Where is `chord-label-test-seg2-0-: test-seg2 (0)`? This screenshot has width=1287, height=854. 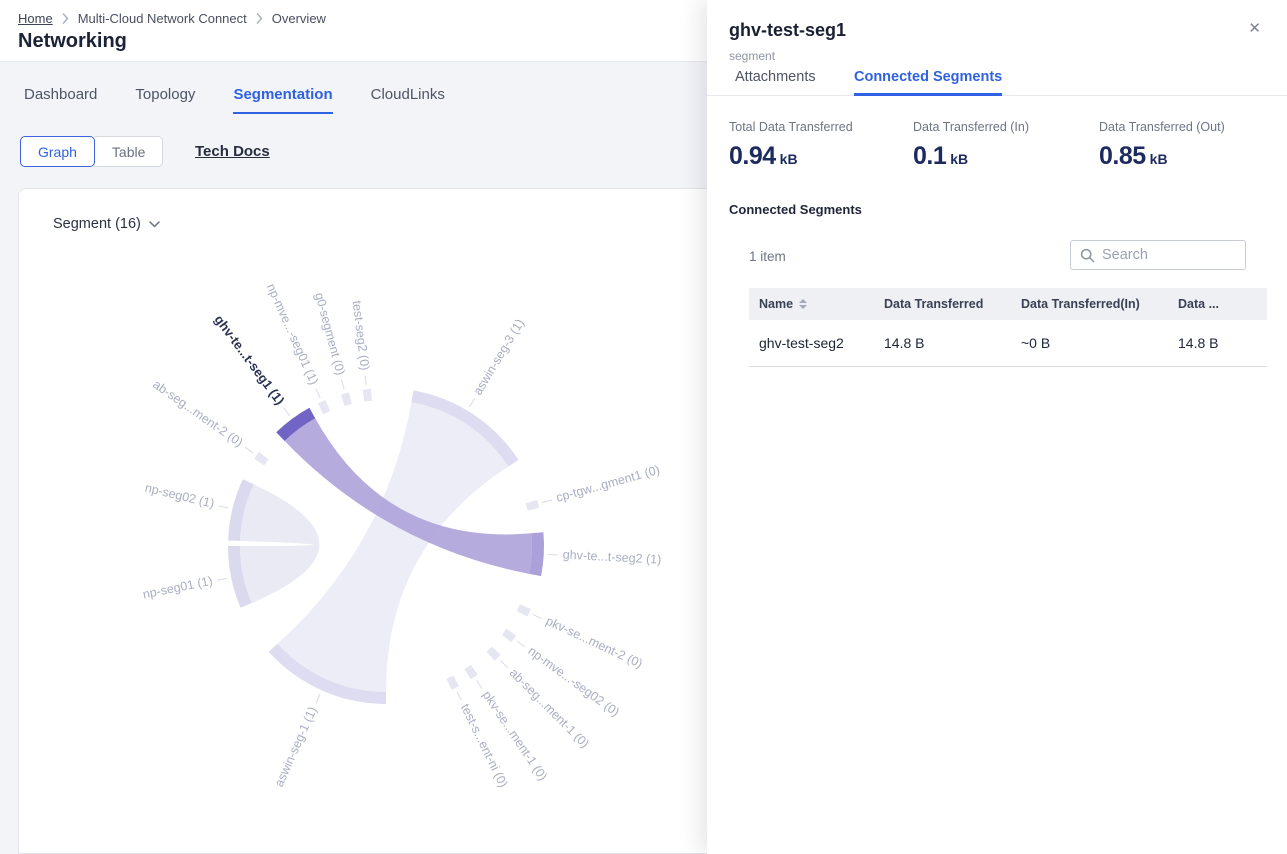 chord-label-test-seg2-0-: test-seg2 (0) is located at coordinates (361, 335).